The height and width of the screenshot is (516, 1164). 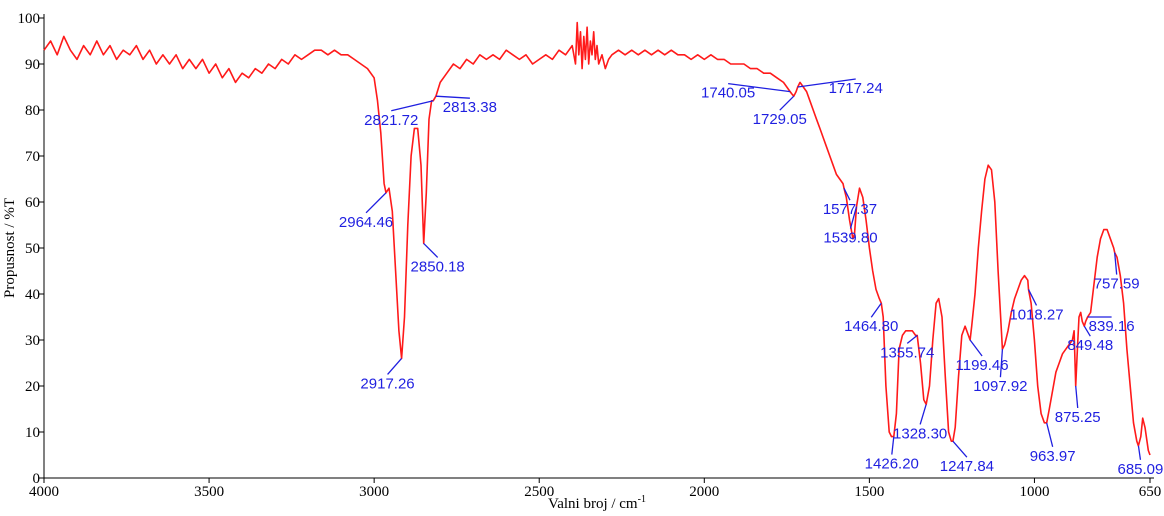 I want to click on peak-label: 1097.92, so click(x=1000, y=386).